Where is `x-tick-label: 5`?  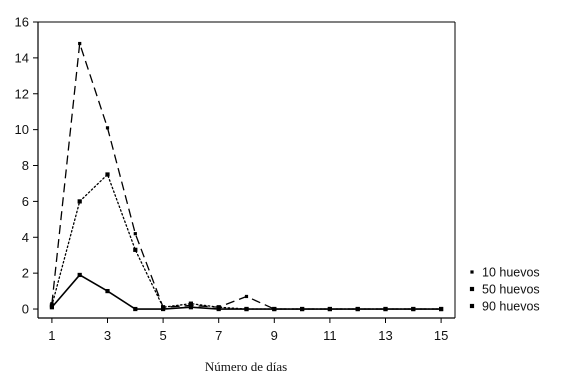 x-tick-label: 5 is located at coordinates (162, 335).